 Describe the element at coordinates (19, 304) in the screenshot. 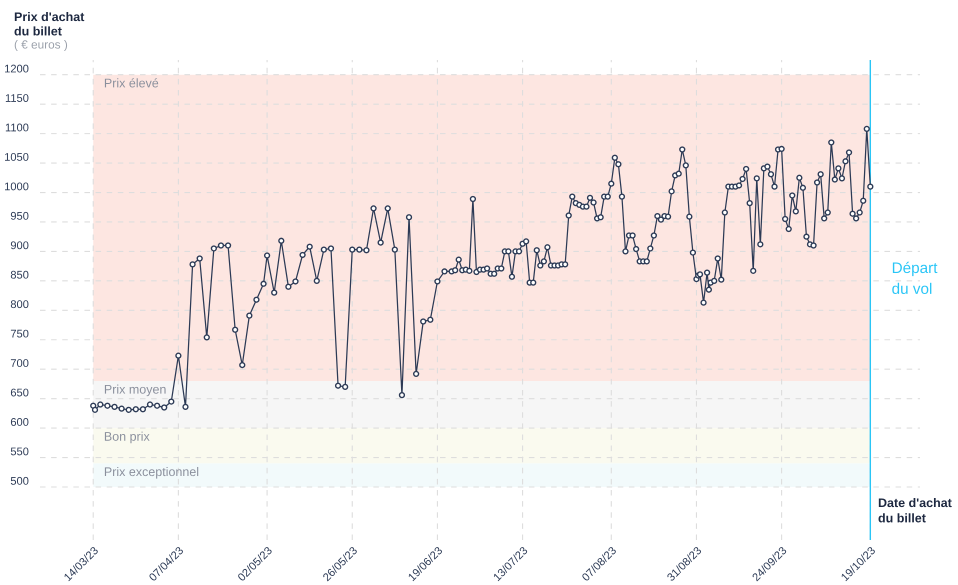

I see `y-tick-label: 800` at that location.